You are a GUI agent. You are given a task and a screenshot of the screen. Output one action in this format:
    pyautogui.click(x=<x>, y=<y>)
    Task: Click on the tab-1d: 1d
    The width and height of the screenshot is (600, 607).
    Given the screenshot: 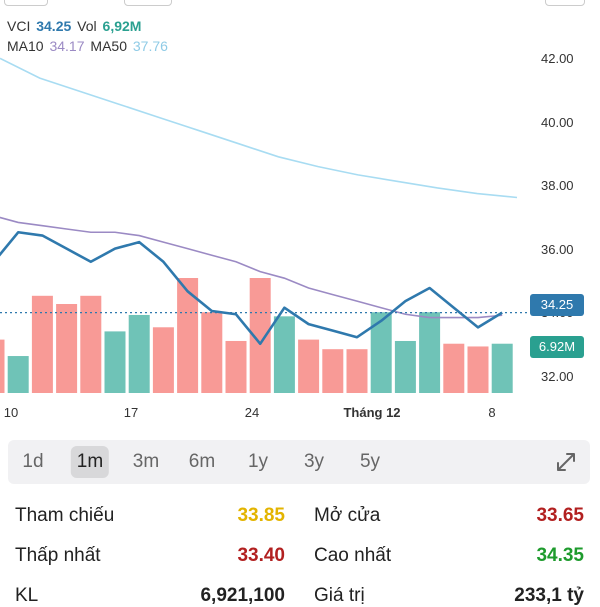 What is the action you would take?
    pyautogui.click(x=33, y=461)
    